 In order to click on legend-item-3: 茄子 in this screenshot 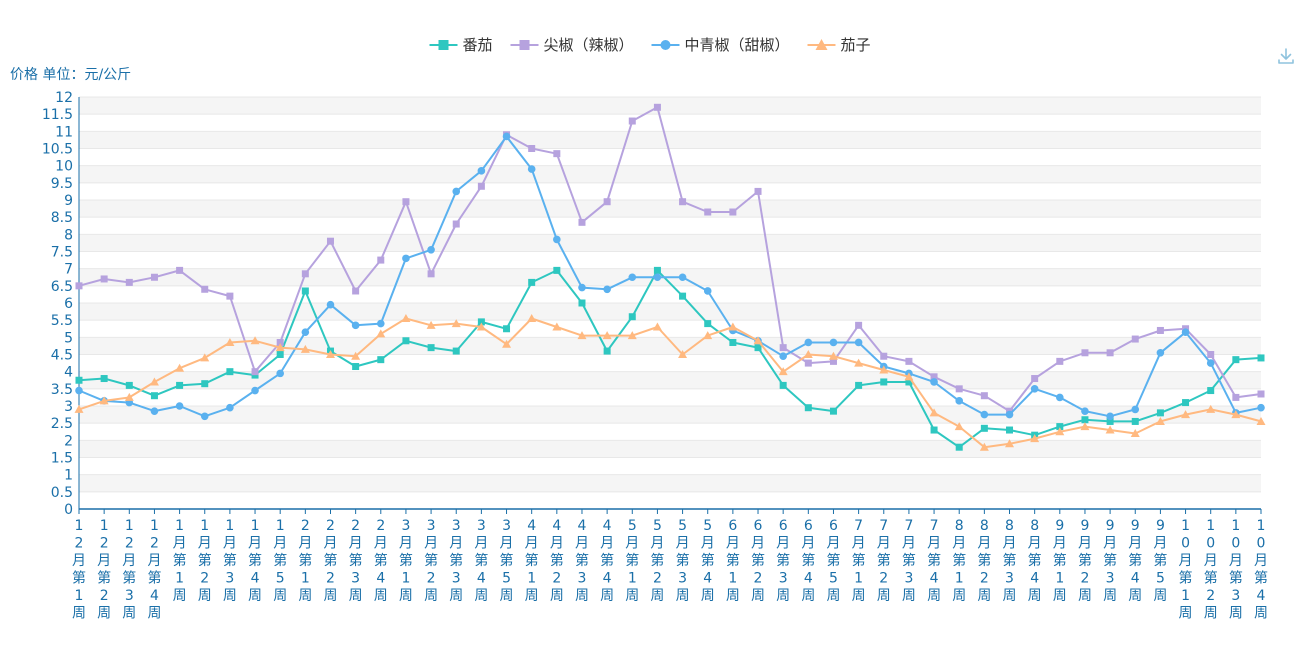, I will do `click(839, 45)`.